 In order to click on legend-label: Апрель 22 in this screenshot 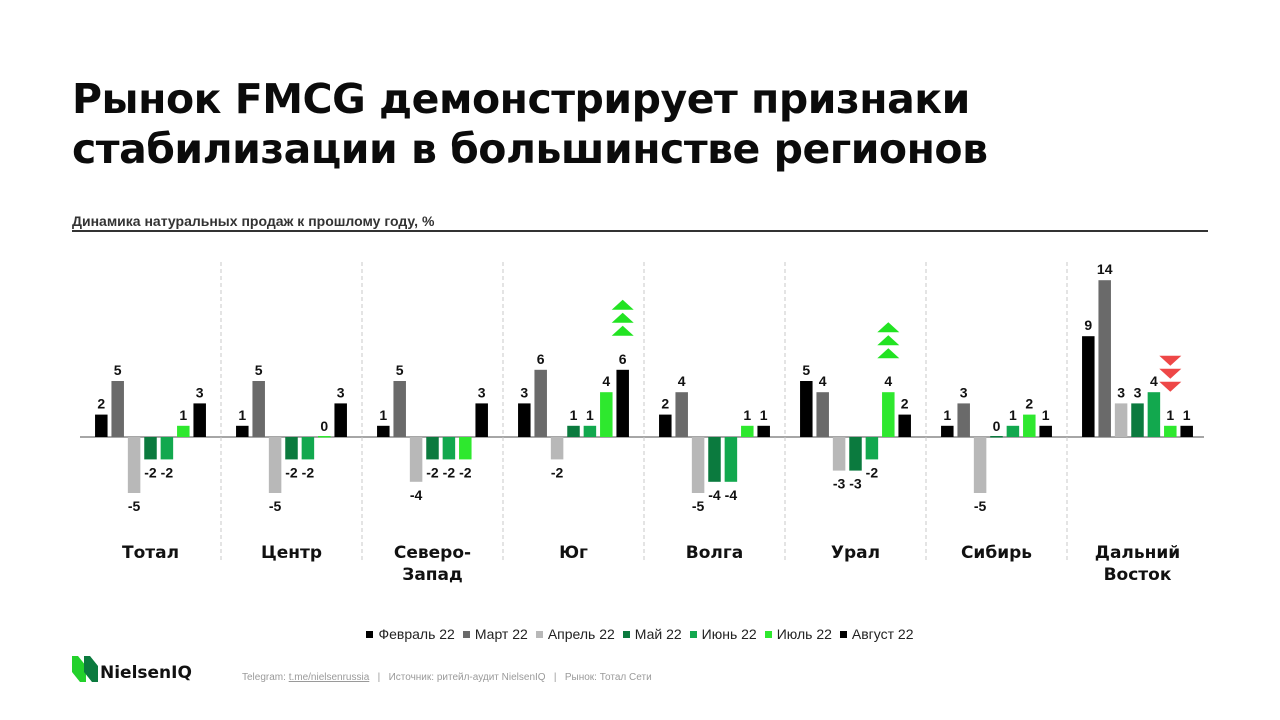, I will do `click(581, 634)`.